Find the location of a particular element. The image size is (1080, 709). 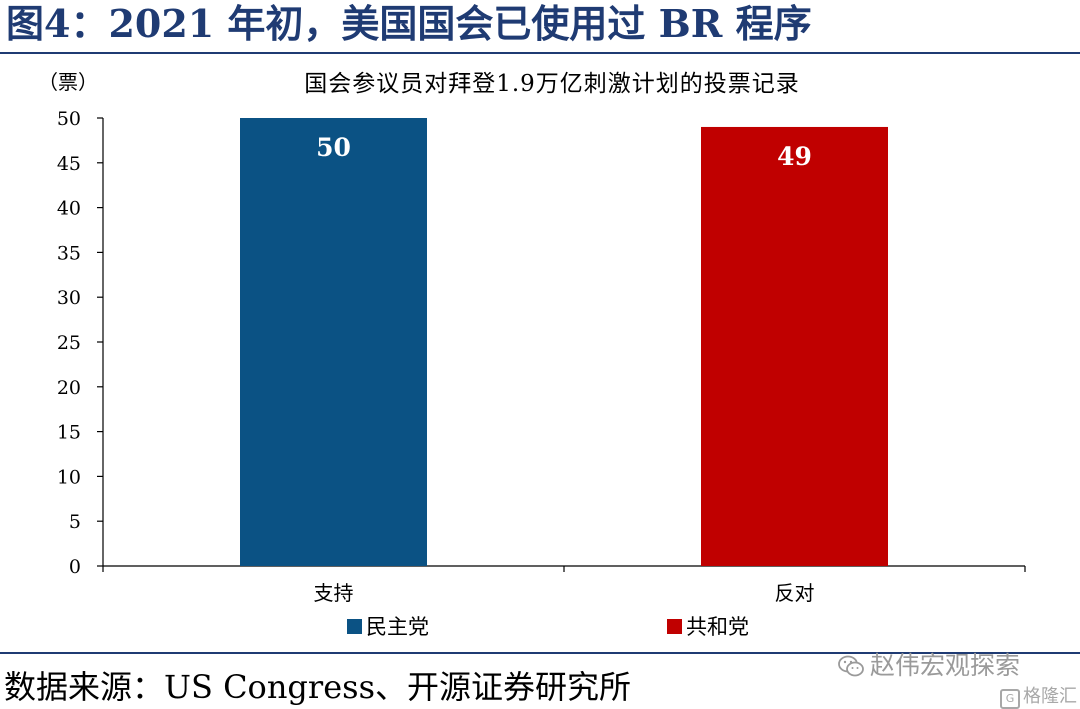

wechat-icon is located at coordinates (851, 666).